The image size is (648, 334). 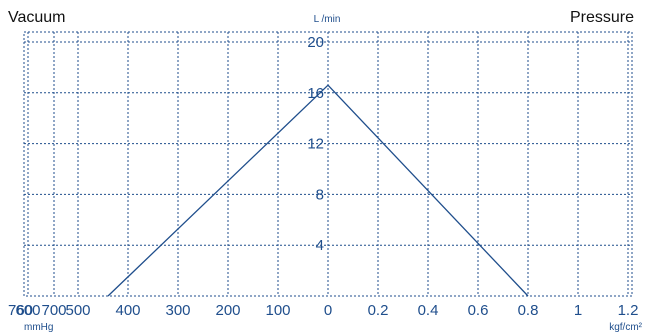 What do you see at coordinates (177, 310) in the screenshot?
I see `x-tick-label-vacuum: 300` at bounding box center [177, 310].